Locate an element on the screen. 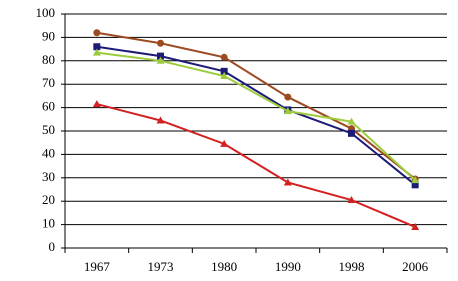 This screenshot has height=281, width=458. y-tick-label: 0 is located at coordinates (52, 246).